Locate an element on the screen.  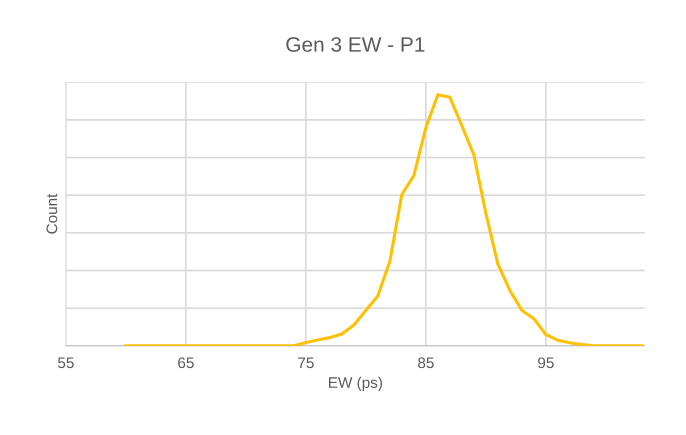
x-tick-label: 95 is located at coordinates (546, 362).